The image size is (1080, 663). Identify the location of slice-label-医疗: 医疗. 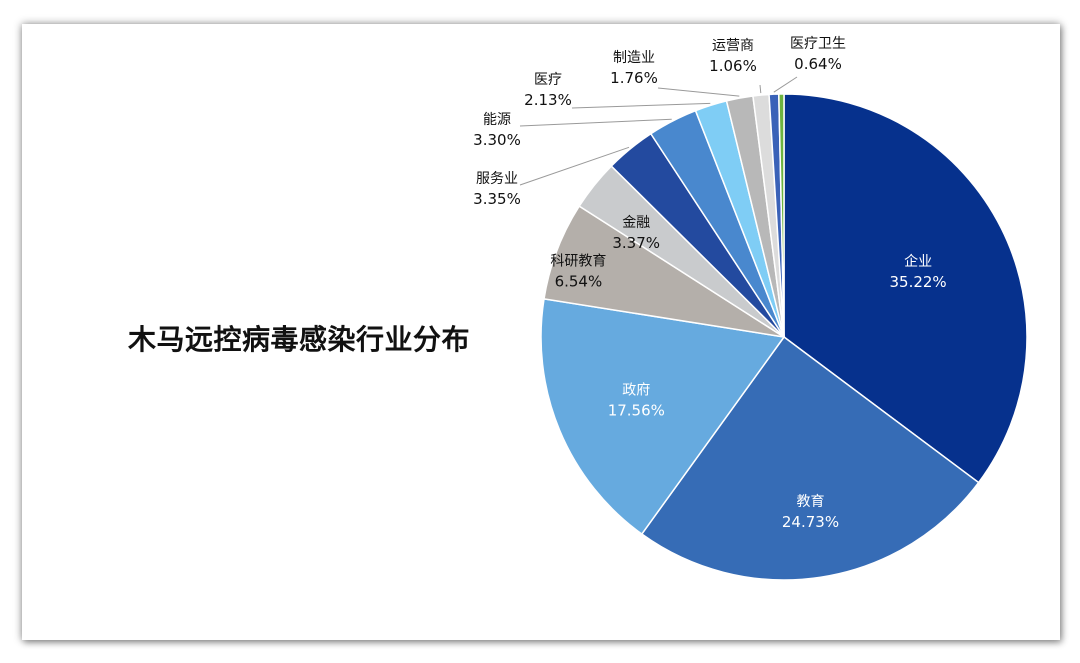
(548, 80).